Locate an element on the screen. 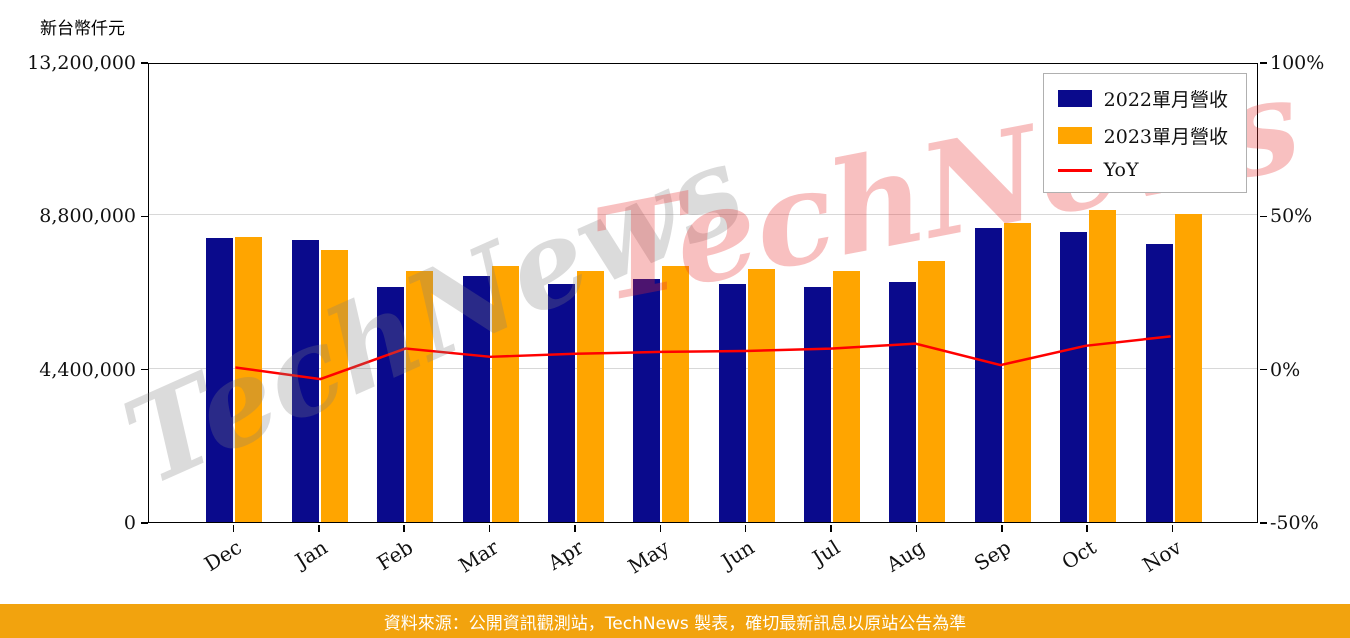  legend-item-yoy: YoY is located at coordinates (1142, 170).